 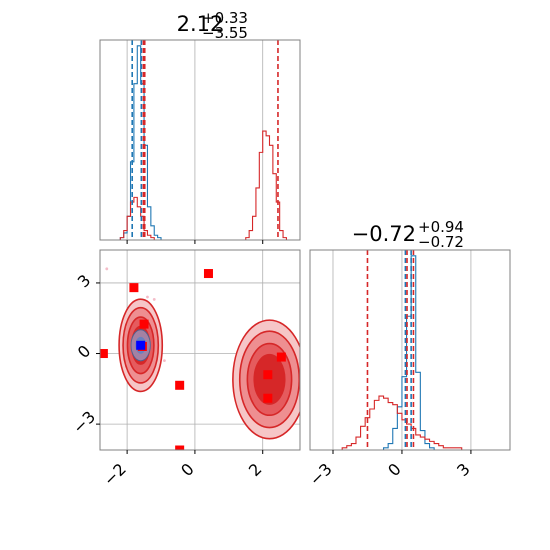 What do you see at coordinates (441, 227) in the screenshot?
I see `marginal-right-title-upper: +0.94` at bounding box center [441, 227].